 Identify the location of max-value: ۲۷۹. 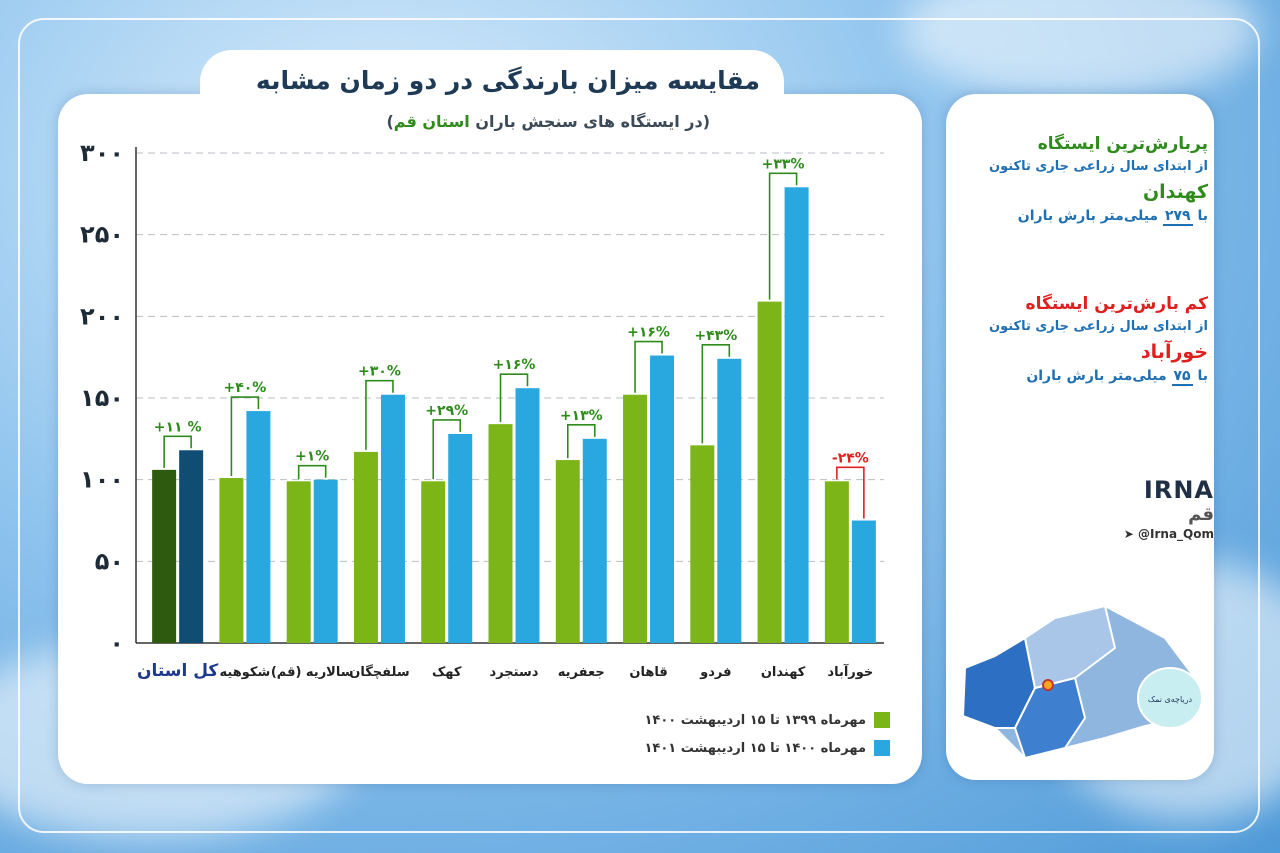
(1177, 217).